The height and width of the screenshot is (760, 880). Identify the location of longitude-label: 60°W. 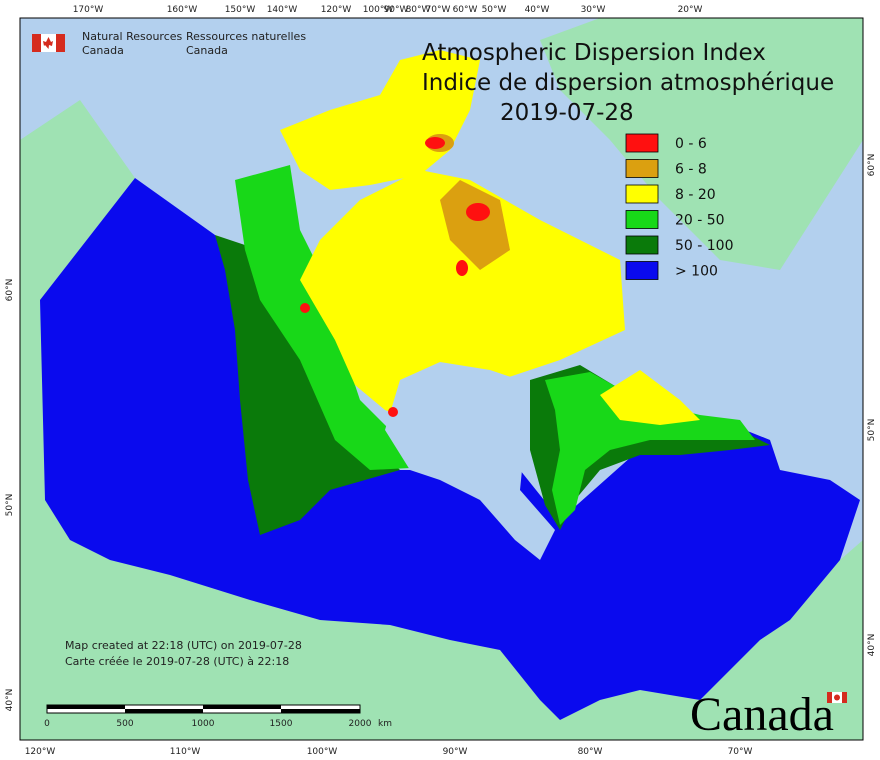
(465, 10).